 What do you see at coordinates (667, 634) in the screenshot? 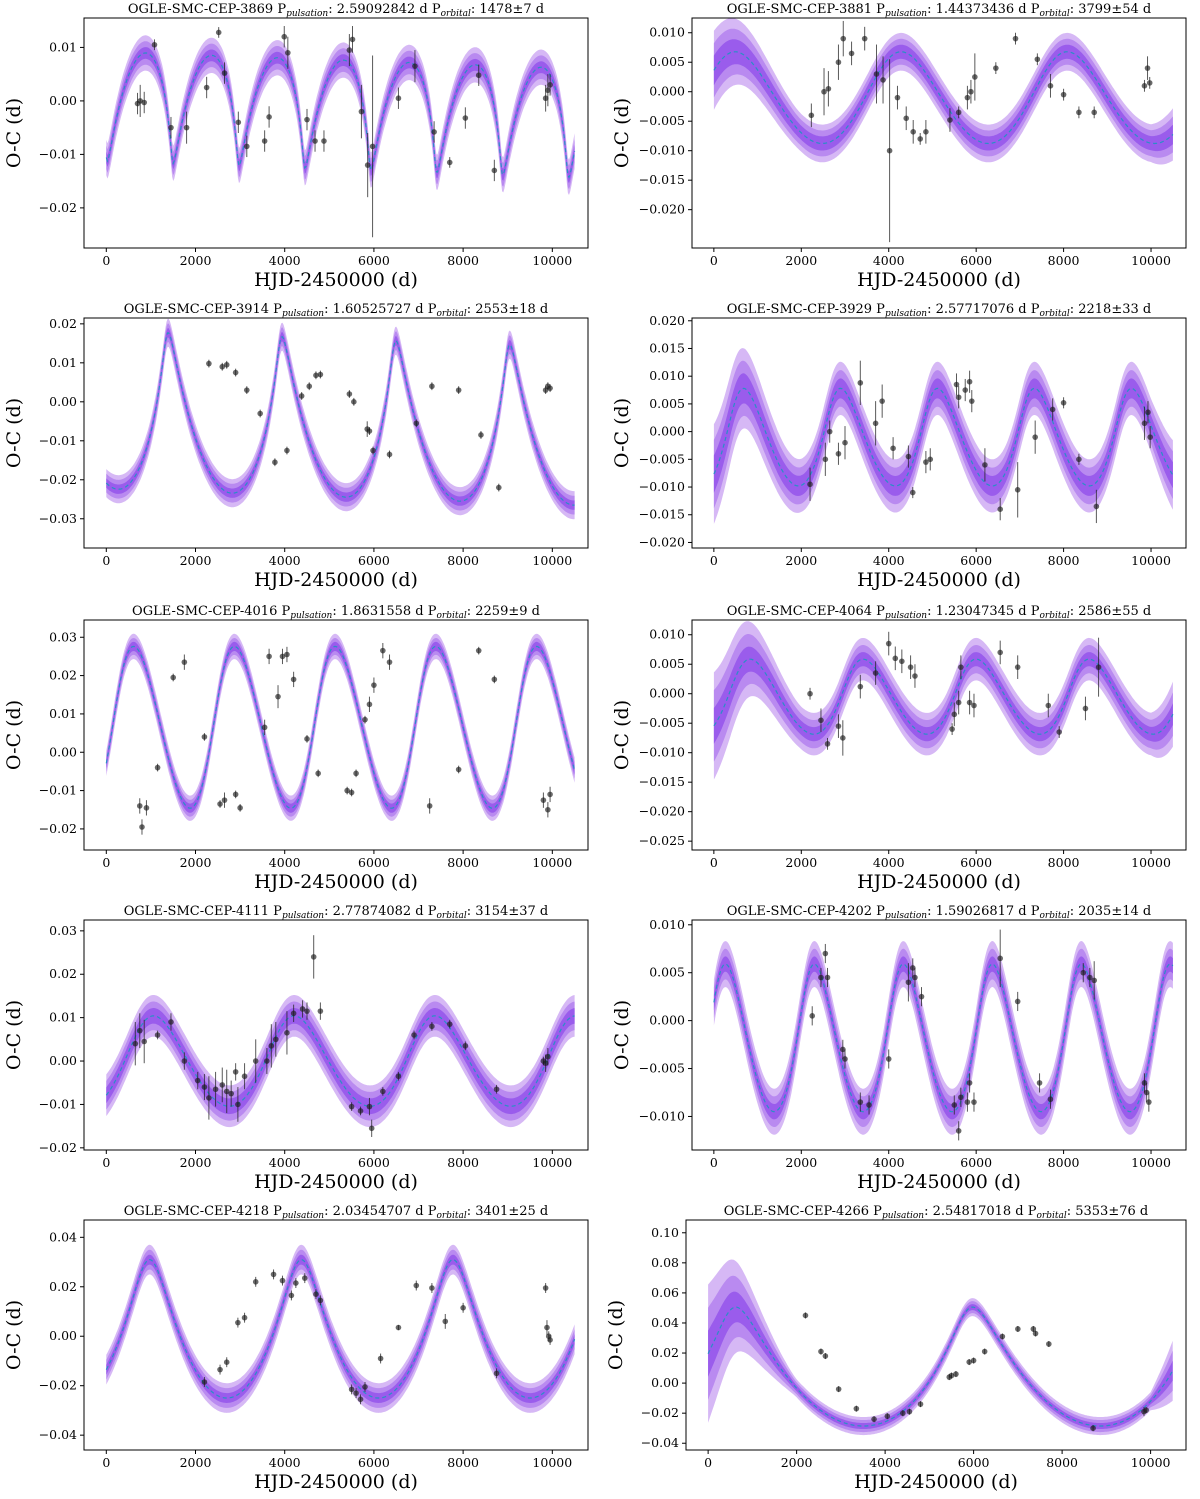
I see `y-tick-label: 0.010` at bounding box center [667, 634].